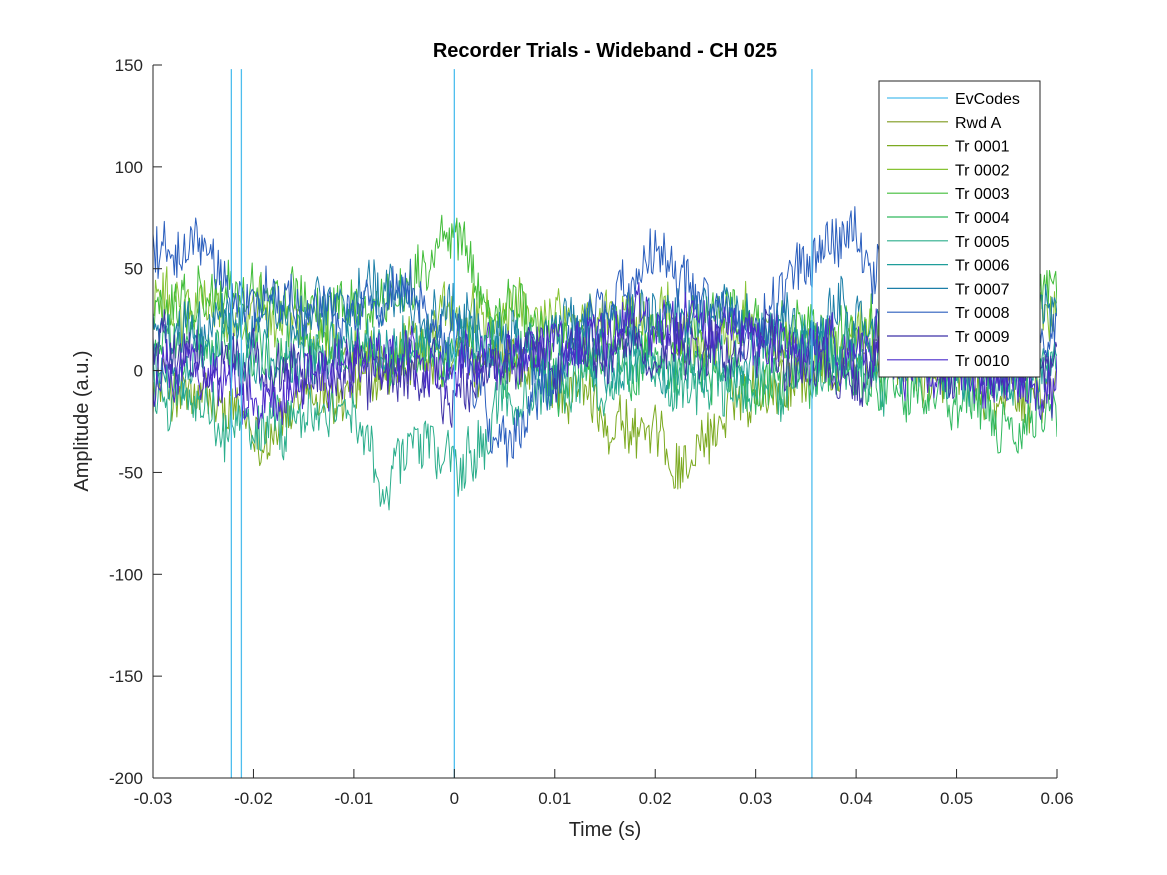 This screenshot has height=875, width=1167. What do you see at coordinates (982, 266) in the screenshot?
I see `legend-label: Tr 0006` at bounding box center [982, 266].